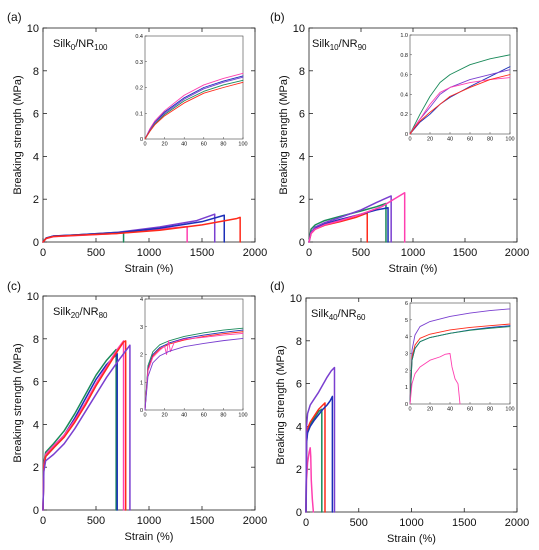 The width and height of the screenshot is (539, 550). Describe the element at coordinates (277, 286) in the screenshot. I see `panel-letter: (d)` at that location.